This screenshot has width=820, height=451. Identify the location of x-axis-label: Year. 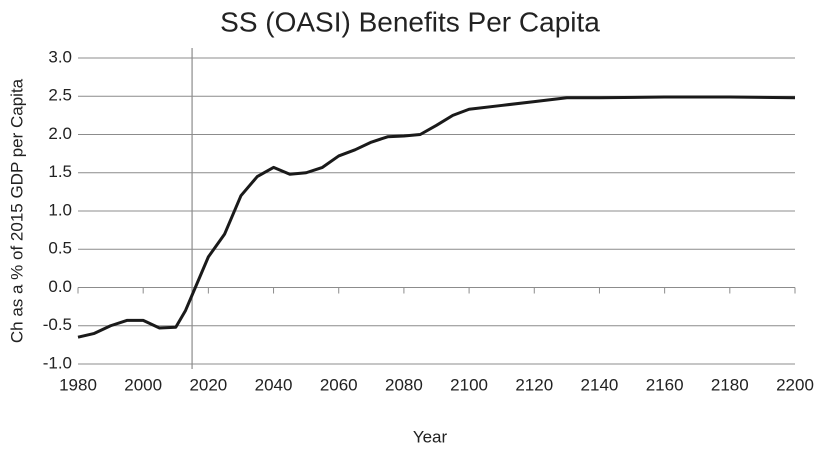
(430, 436).